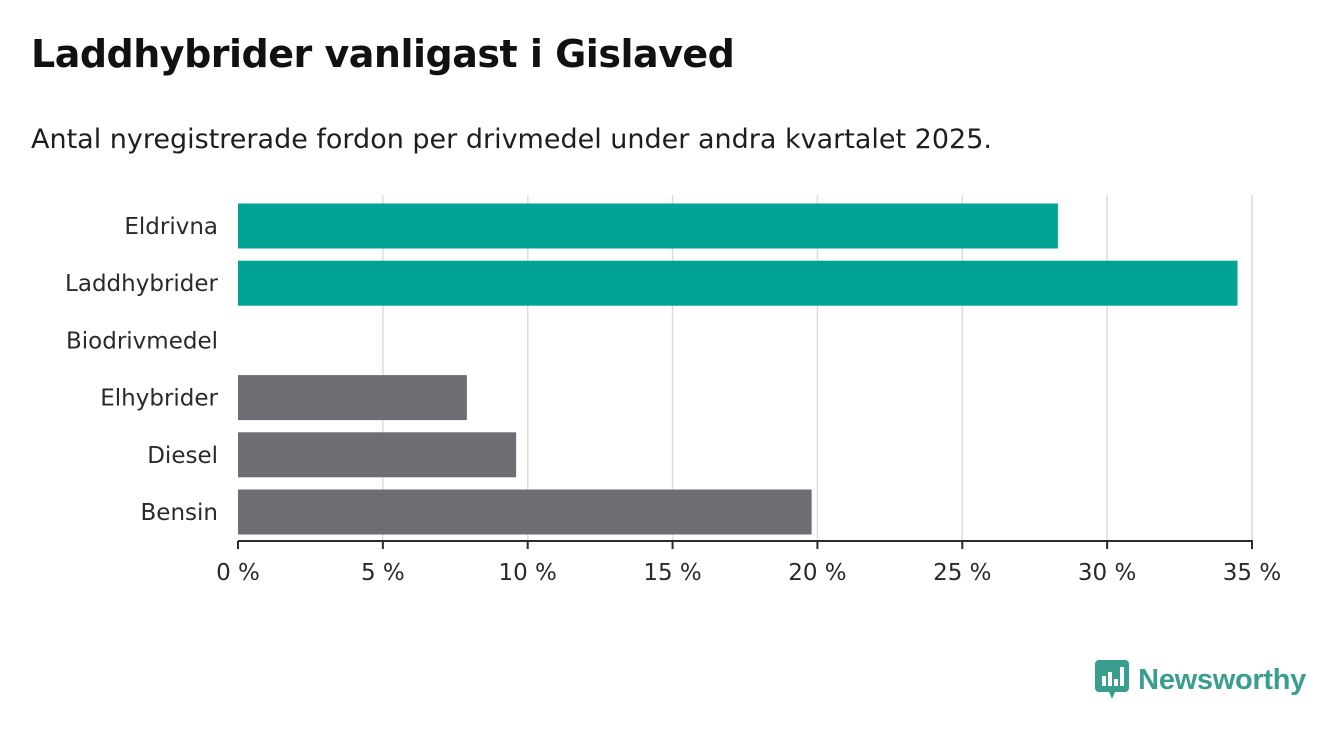 Image resolution: width=1340 pixels, height=733 pixels. What do you see at coordinates (383, 573) in the screenshot?
I see `x-tick-label-1: 5 %` at bounding box center [383, 573].